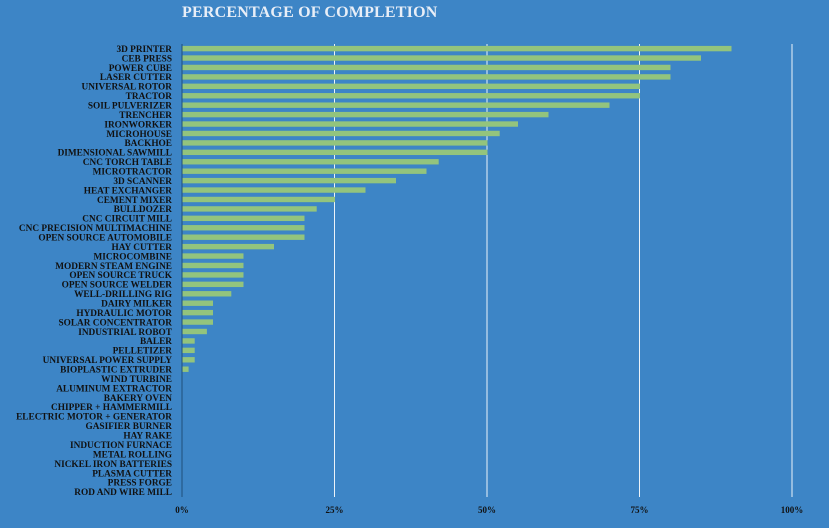  Describe the element at coordinates (117, 286) in the screenshot. I see `category-label: OPEN SOURCE WELDER` at that location.